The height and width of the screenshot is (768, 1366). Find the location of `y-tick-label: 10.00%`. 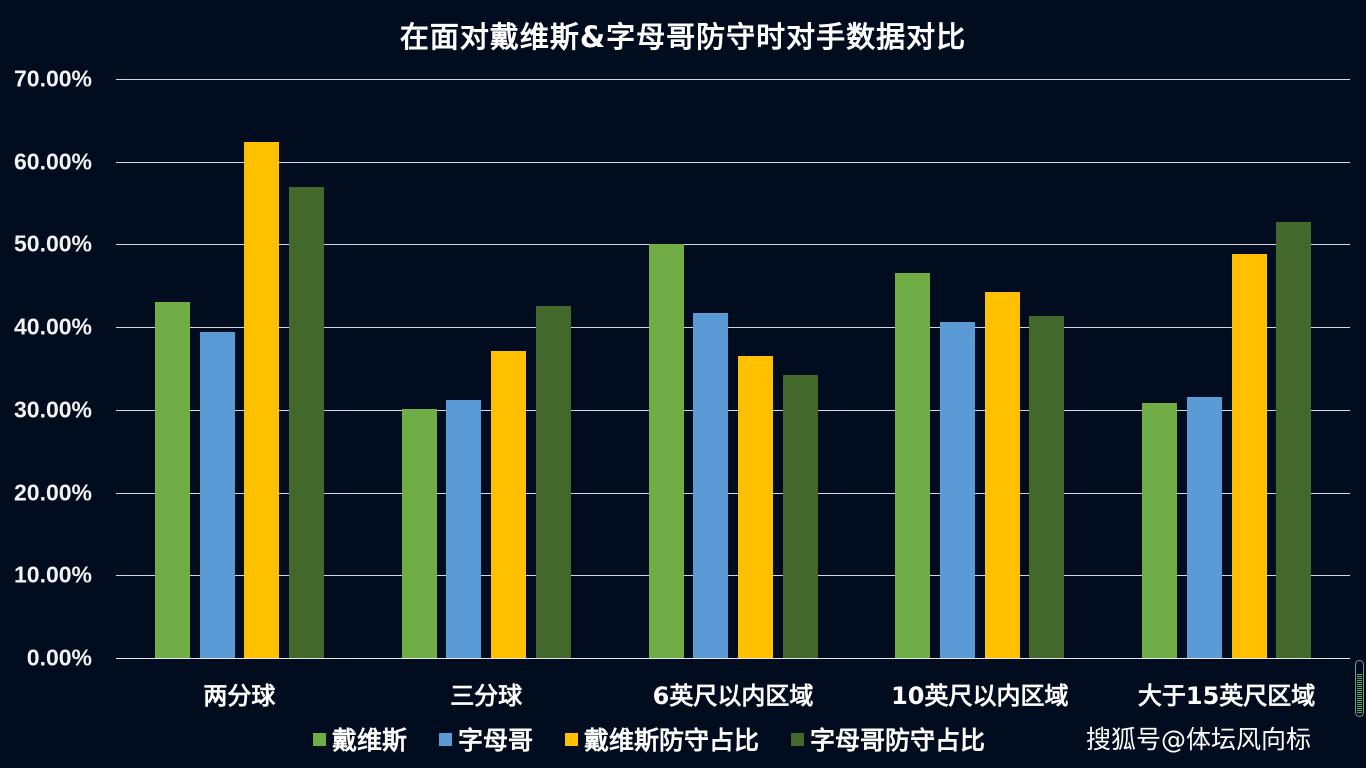

y-tick-label: 10.00% is located at coordinates (52, 574).